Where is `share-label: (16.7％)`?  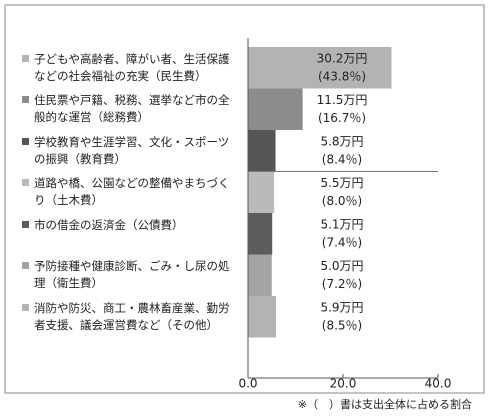 share-label: (16.7％) is located at coordinates (342, 118).